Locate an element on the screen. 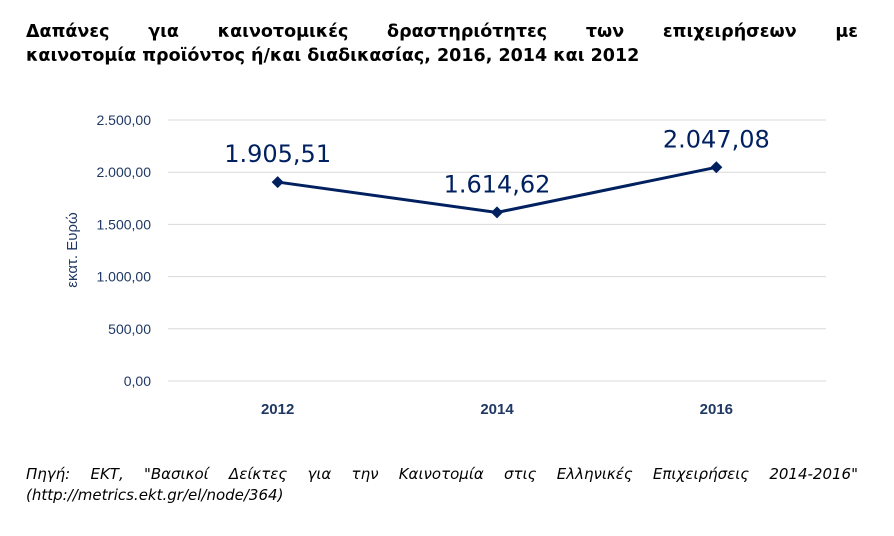  x-tick-label: 2012 is located at coordinates (277, 409).